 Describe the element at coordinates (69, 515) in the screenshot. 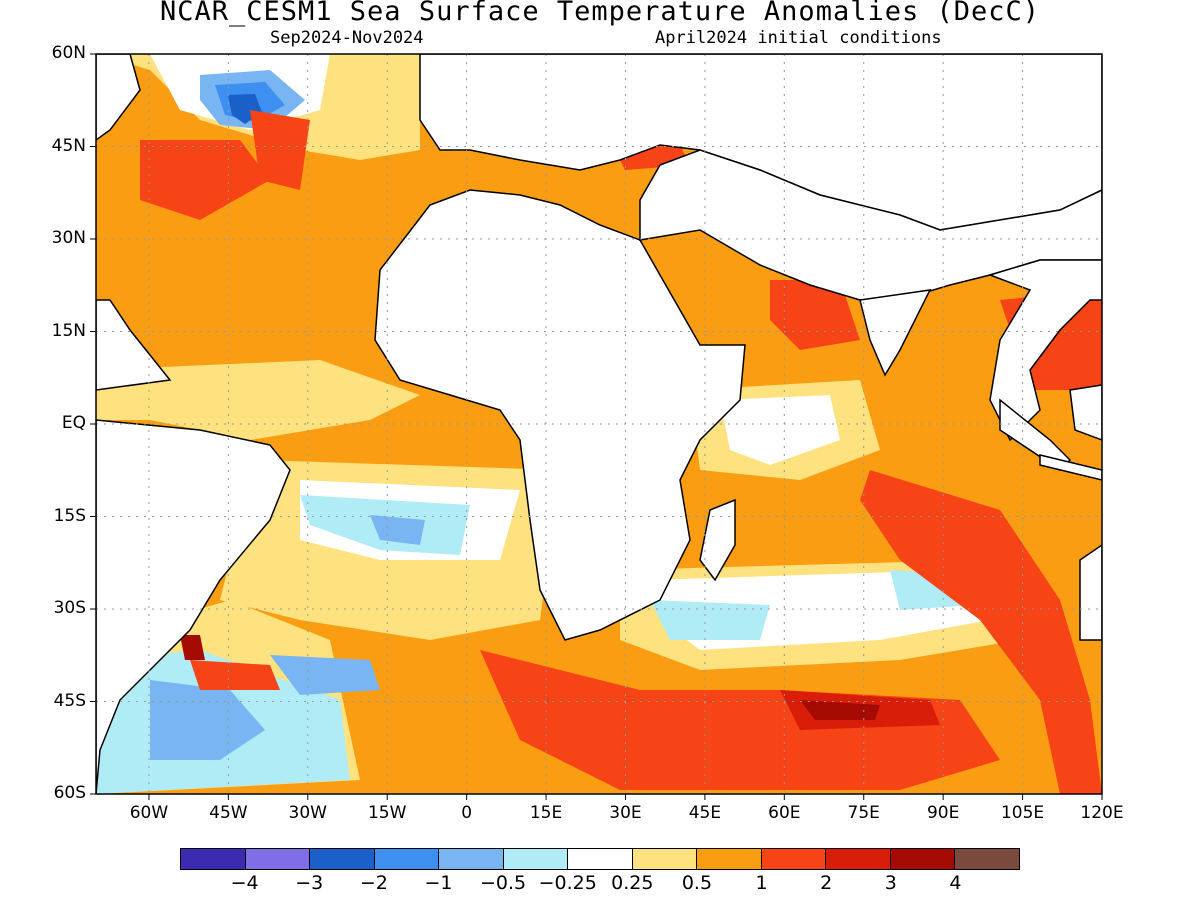

I see `lat-label: 15S` at that location.